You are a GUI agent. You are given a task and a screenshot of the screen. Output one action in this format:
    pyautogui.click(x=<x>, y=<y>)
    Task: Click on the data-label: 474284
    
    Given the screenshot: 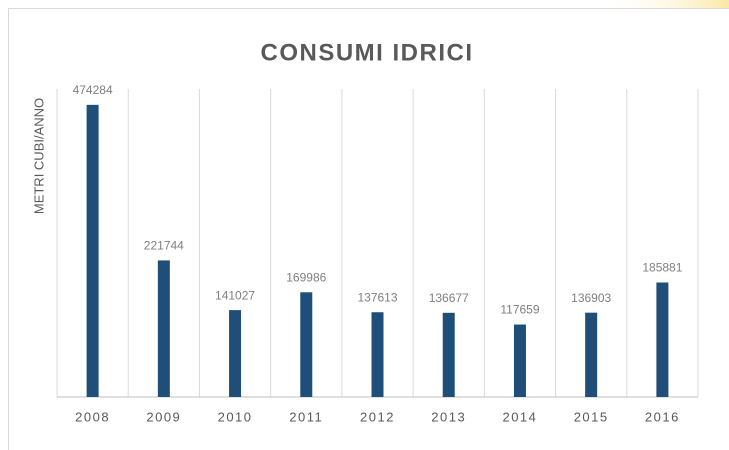 What is the action you would take?
    pyautogui.click(x=93, y=90)
    